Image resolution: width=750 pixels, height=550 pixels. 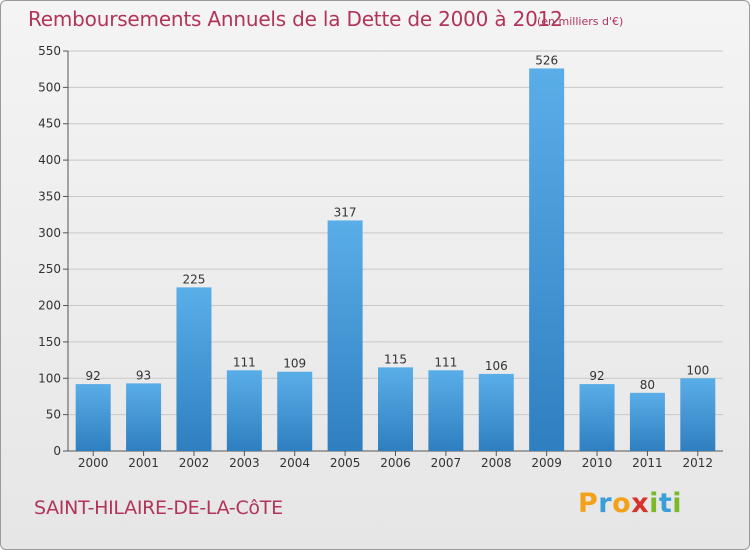 I want to click on x-tick-label: 2002, so click(x=194, y=463).